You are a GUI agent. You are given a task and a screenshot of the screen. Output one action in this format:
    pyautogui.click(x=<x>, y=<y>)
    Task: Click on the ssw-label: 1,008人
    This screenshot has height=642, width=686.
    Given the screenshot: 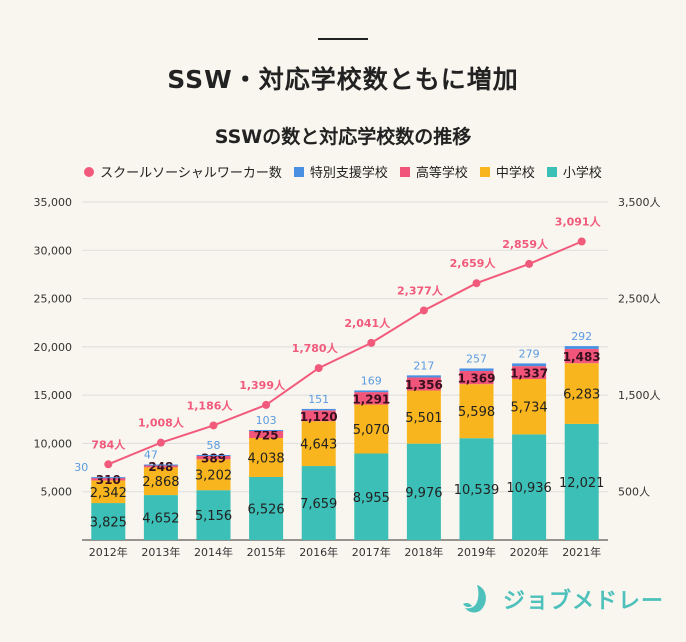 What is the action you would take?
    pyautogui.click(x=161, y=423)
    